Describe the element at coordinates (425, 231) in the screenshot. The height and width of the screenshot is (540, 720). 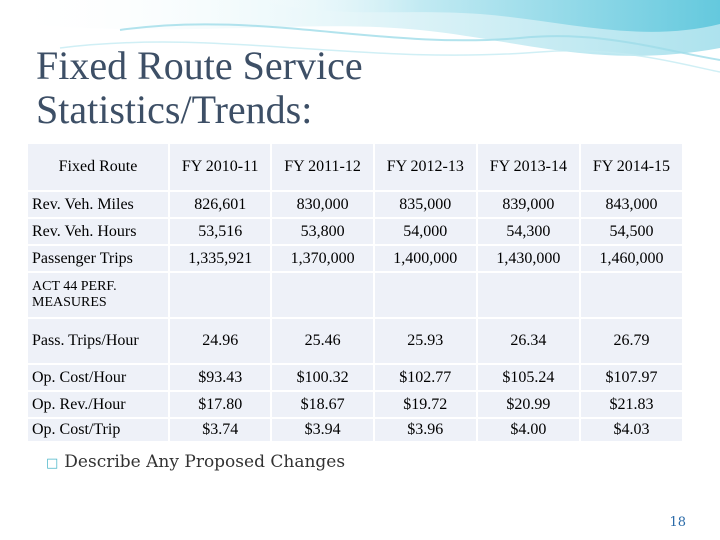
I see `table-cell: 54,000` at that location.